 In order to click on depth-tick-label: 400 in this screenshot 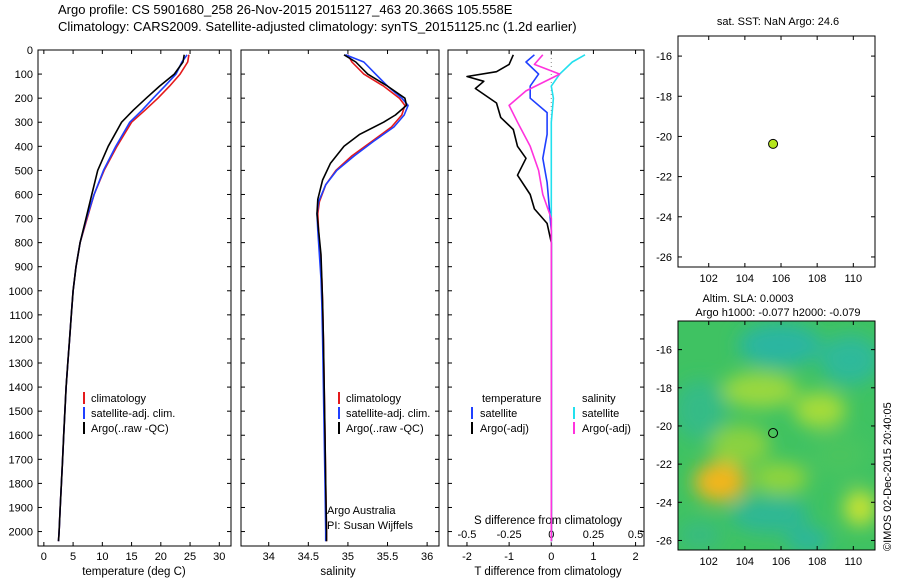, I will do `click(24, 147)`.